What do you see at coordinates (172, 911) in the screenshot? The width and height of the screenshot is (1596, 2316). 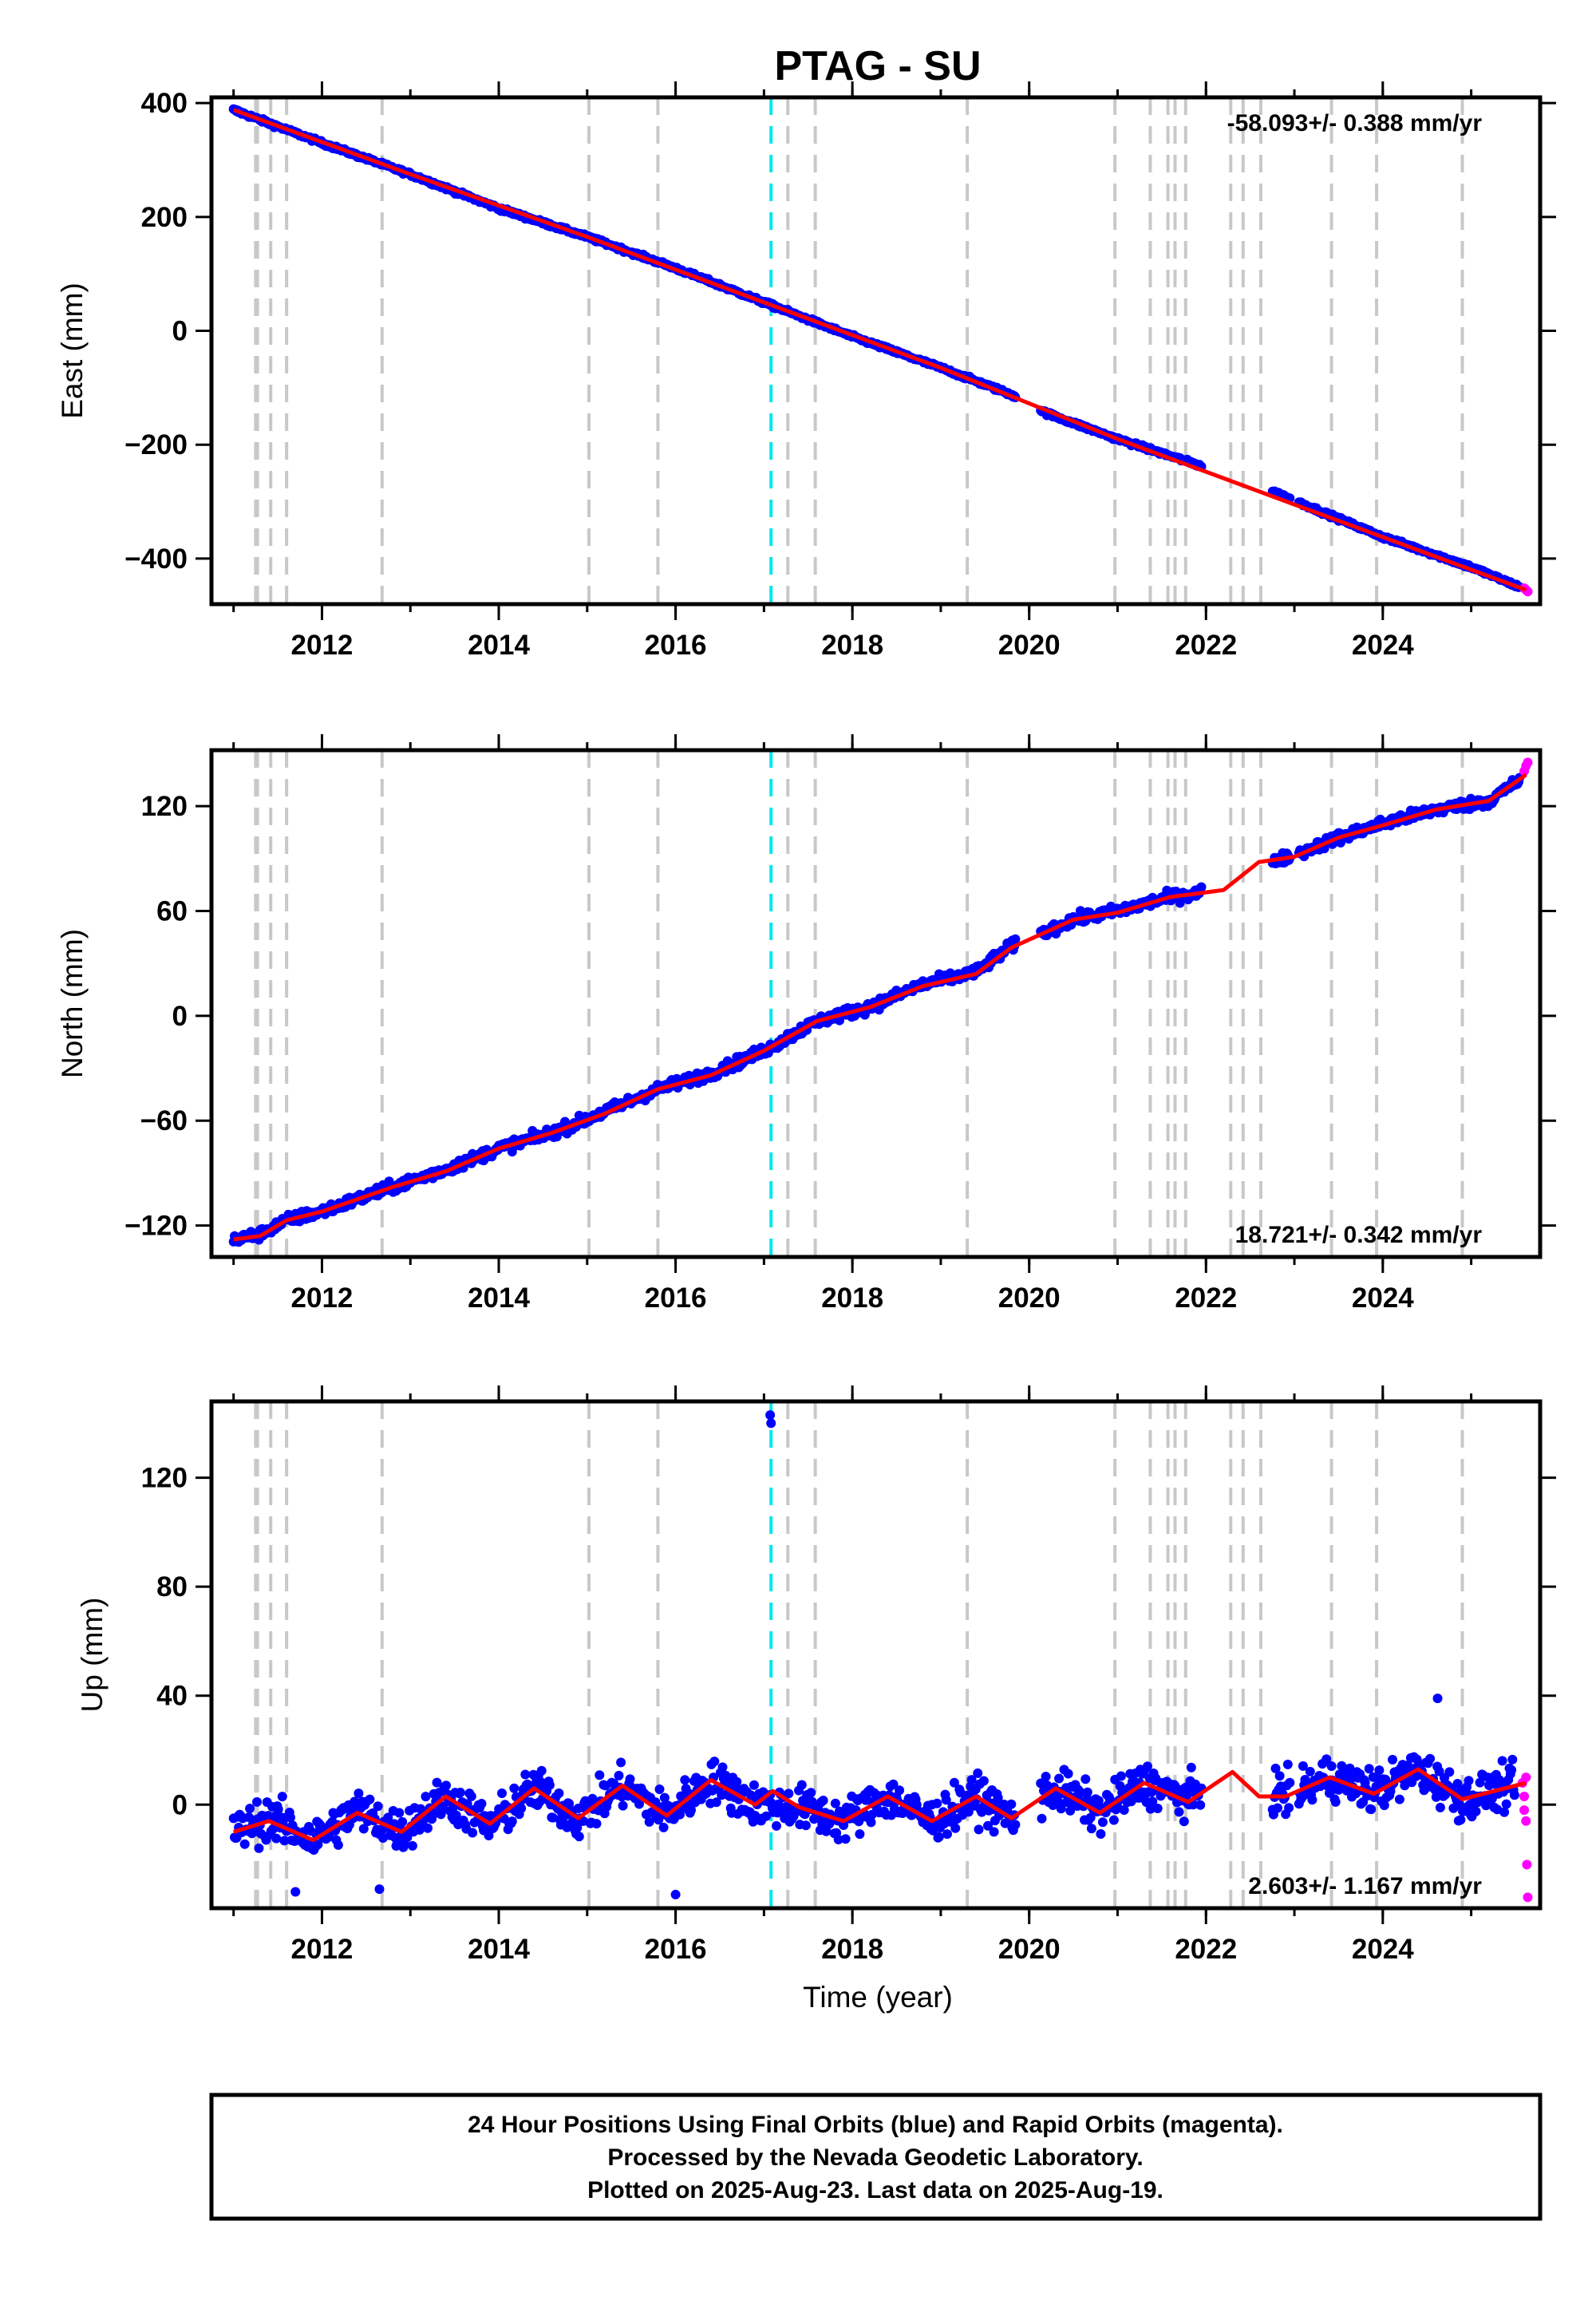 I see `y-tick-label: 60` at bounding box center [172, 911].